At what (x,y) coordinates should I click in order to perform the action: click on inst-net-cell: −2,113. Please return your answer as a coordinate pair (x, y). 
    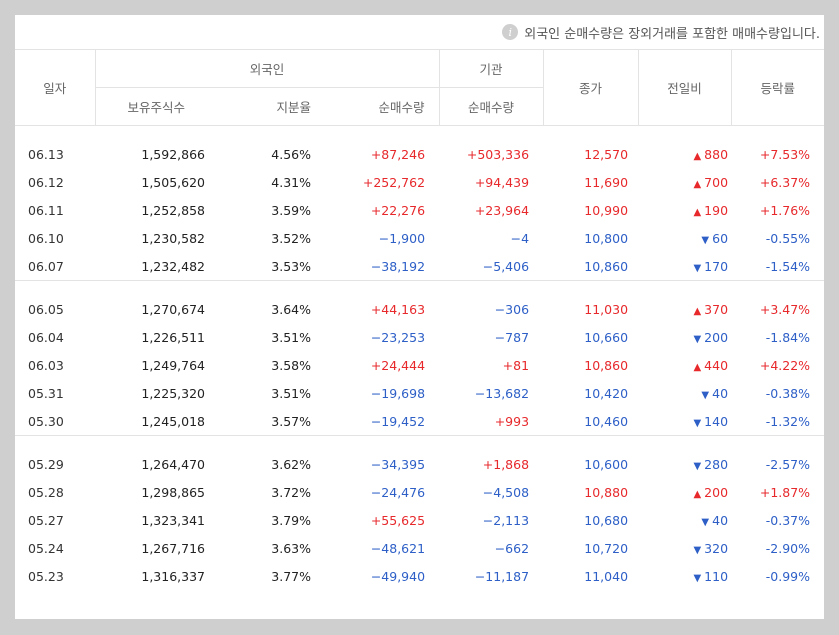
    Looking at the image, I should click on (506, 520).